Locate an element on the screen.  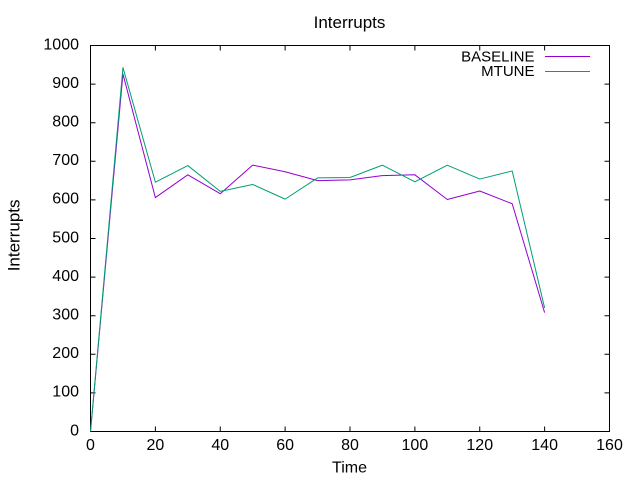
svg-text: 20 is located at coordinates (155, 445).